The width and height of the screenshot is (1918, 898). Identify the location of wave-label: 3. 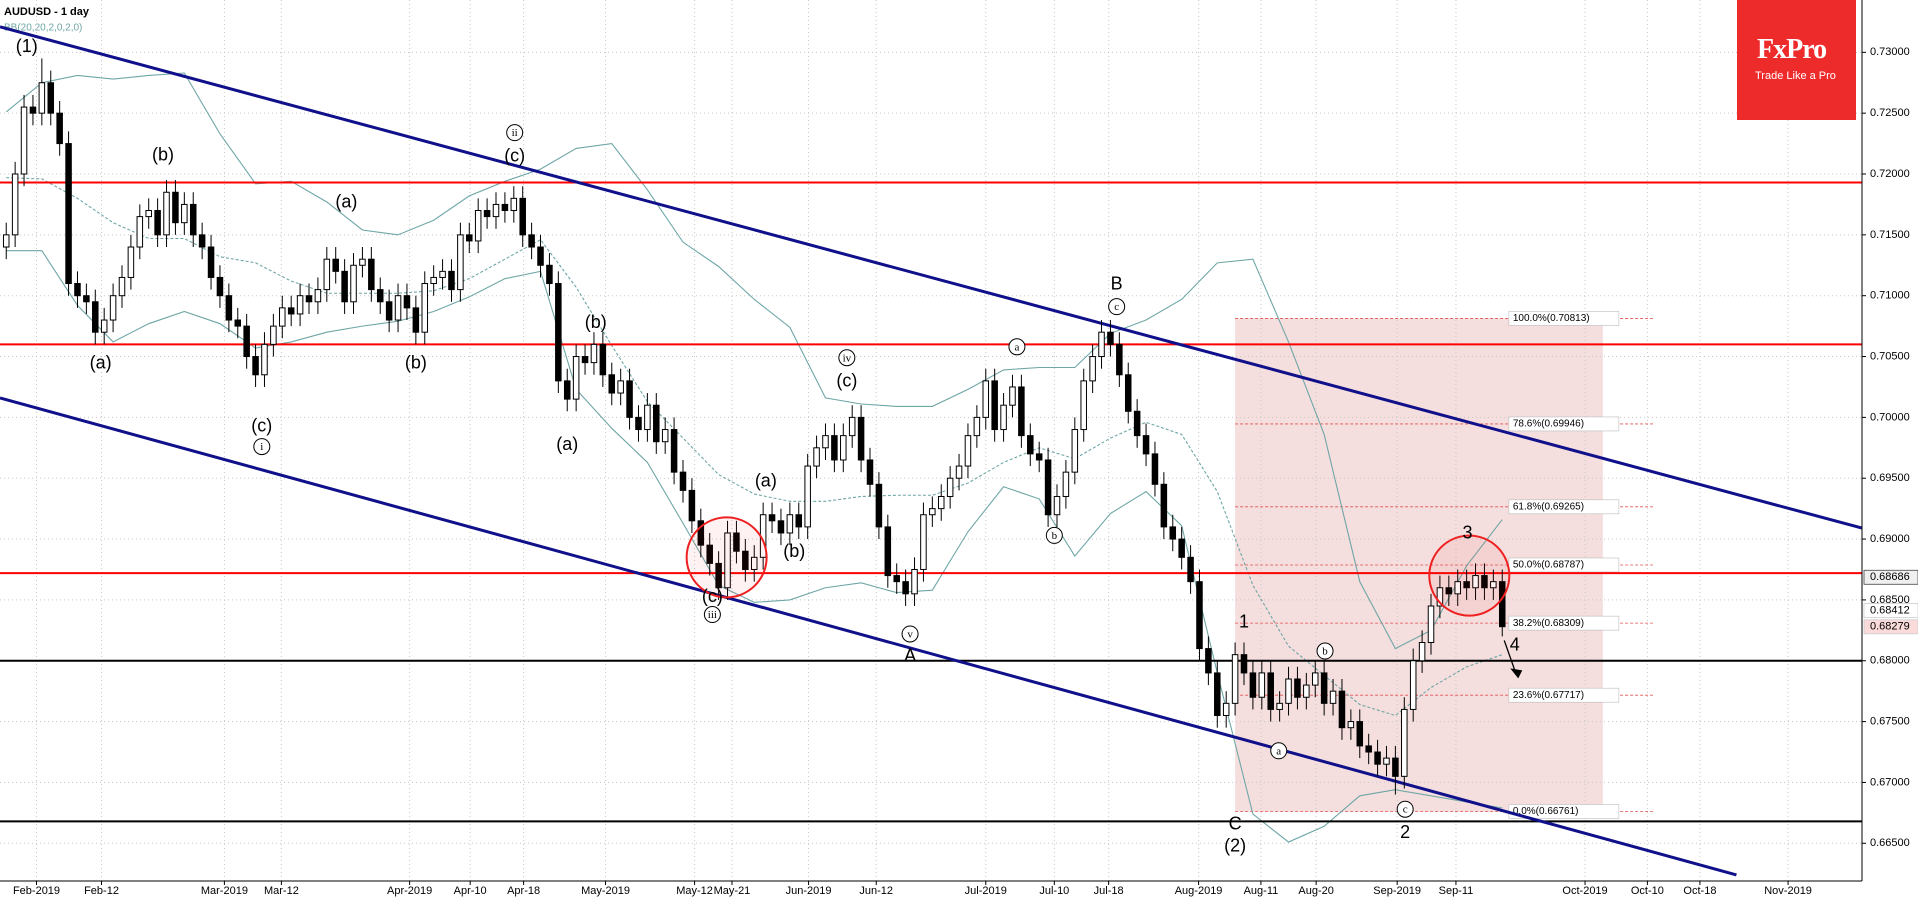
(1468, 533).